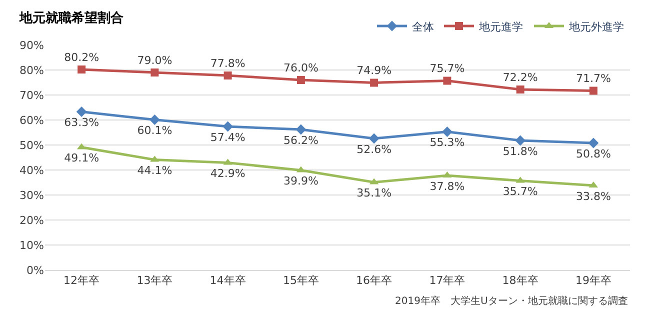 This screenshot has width=650, height=325. Describe the element at coordinates (374, 281) in the screenshot. I see `x-tick-label: 16年卒` at that location.